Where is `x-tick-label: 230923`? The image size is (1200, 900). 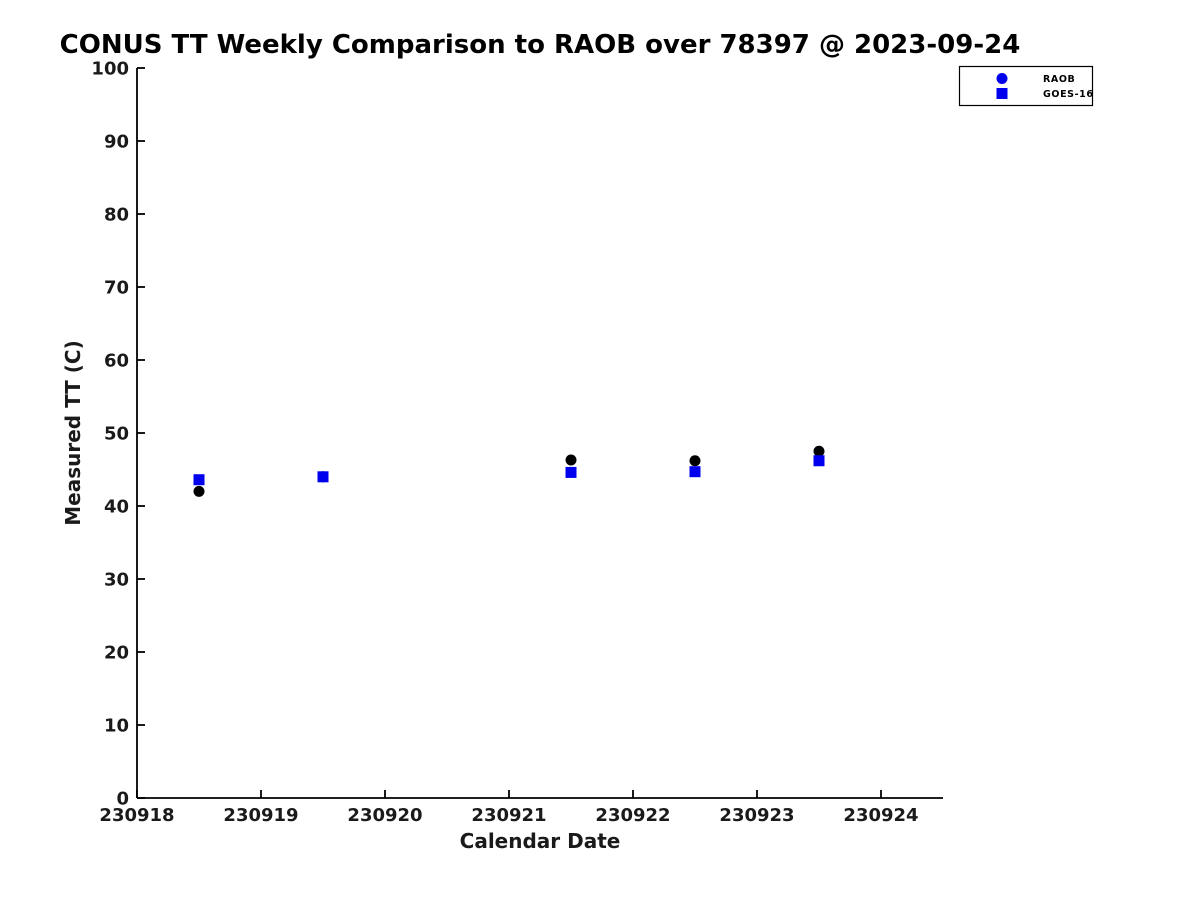 x-tick-label: 230923 is located at coordinates (756, 815).